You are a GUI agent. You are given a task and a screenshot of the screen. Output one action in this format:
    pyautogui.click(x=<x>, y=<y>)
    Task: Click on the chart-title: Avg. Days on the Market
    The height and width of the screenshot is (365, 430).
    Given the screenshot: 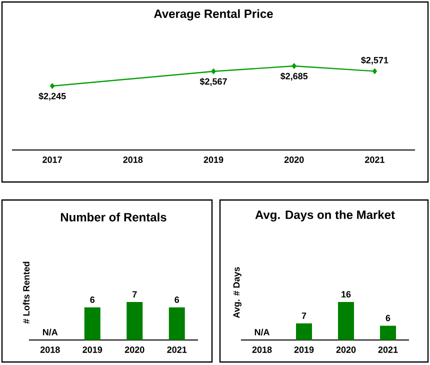 What is the action you would take?
    pyautogui.click(x=325, y=216)
    